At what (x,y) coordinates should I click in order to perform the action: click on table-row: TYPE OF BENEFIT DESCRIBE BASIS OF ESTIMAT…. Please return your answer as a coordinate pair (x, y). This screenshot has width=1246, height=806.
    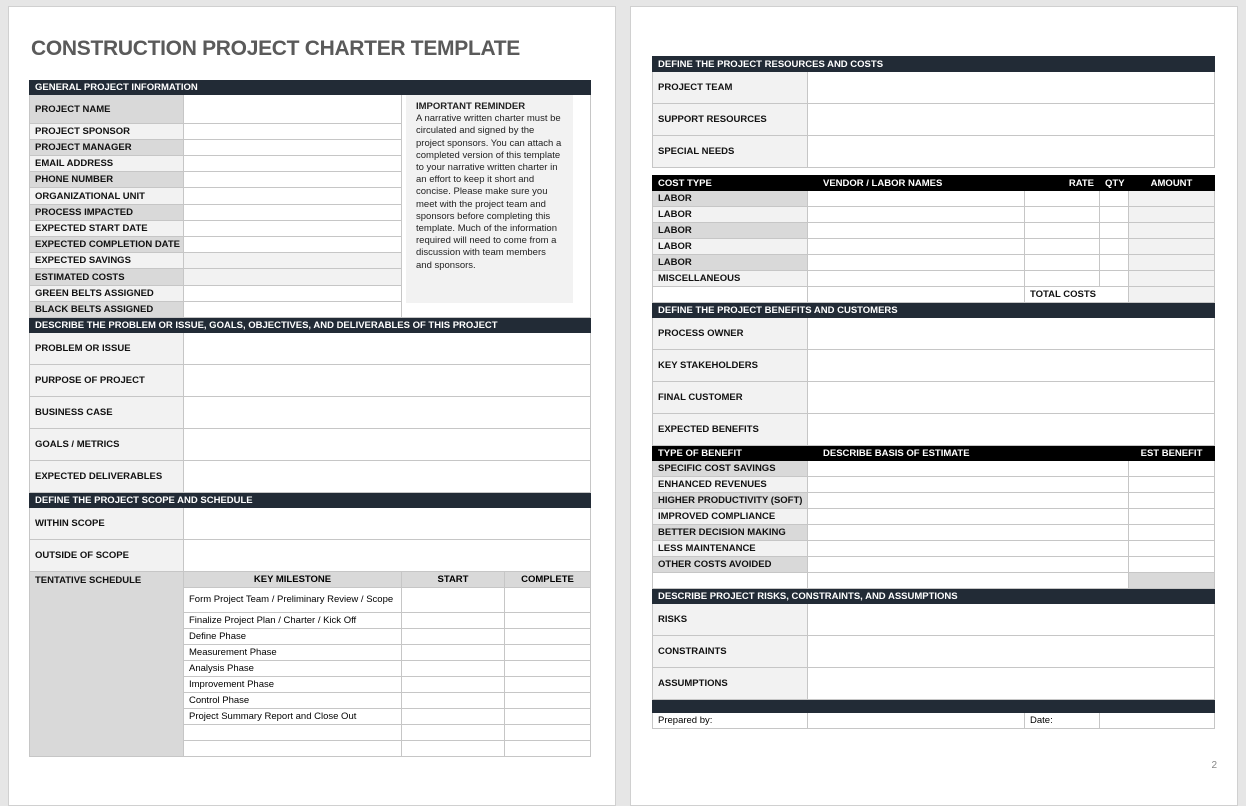
    Looking at the image, I should click on (934, 453).